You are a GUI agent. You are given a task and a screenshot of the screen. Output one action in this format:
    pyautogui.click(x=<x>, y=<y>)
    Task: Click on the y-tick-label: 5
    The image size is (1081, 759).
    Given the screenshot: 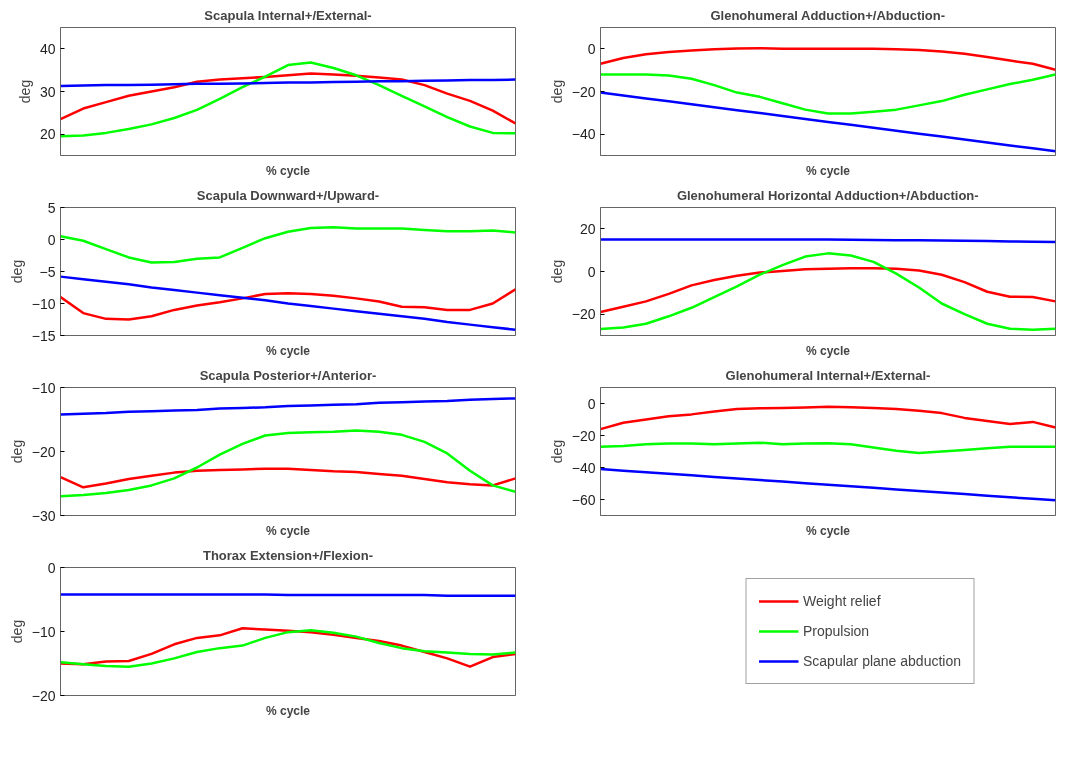 What is the action you would take?
    pyautogui.click(x=51, y=207)
    